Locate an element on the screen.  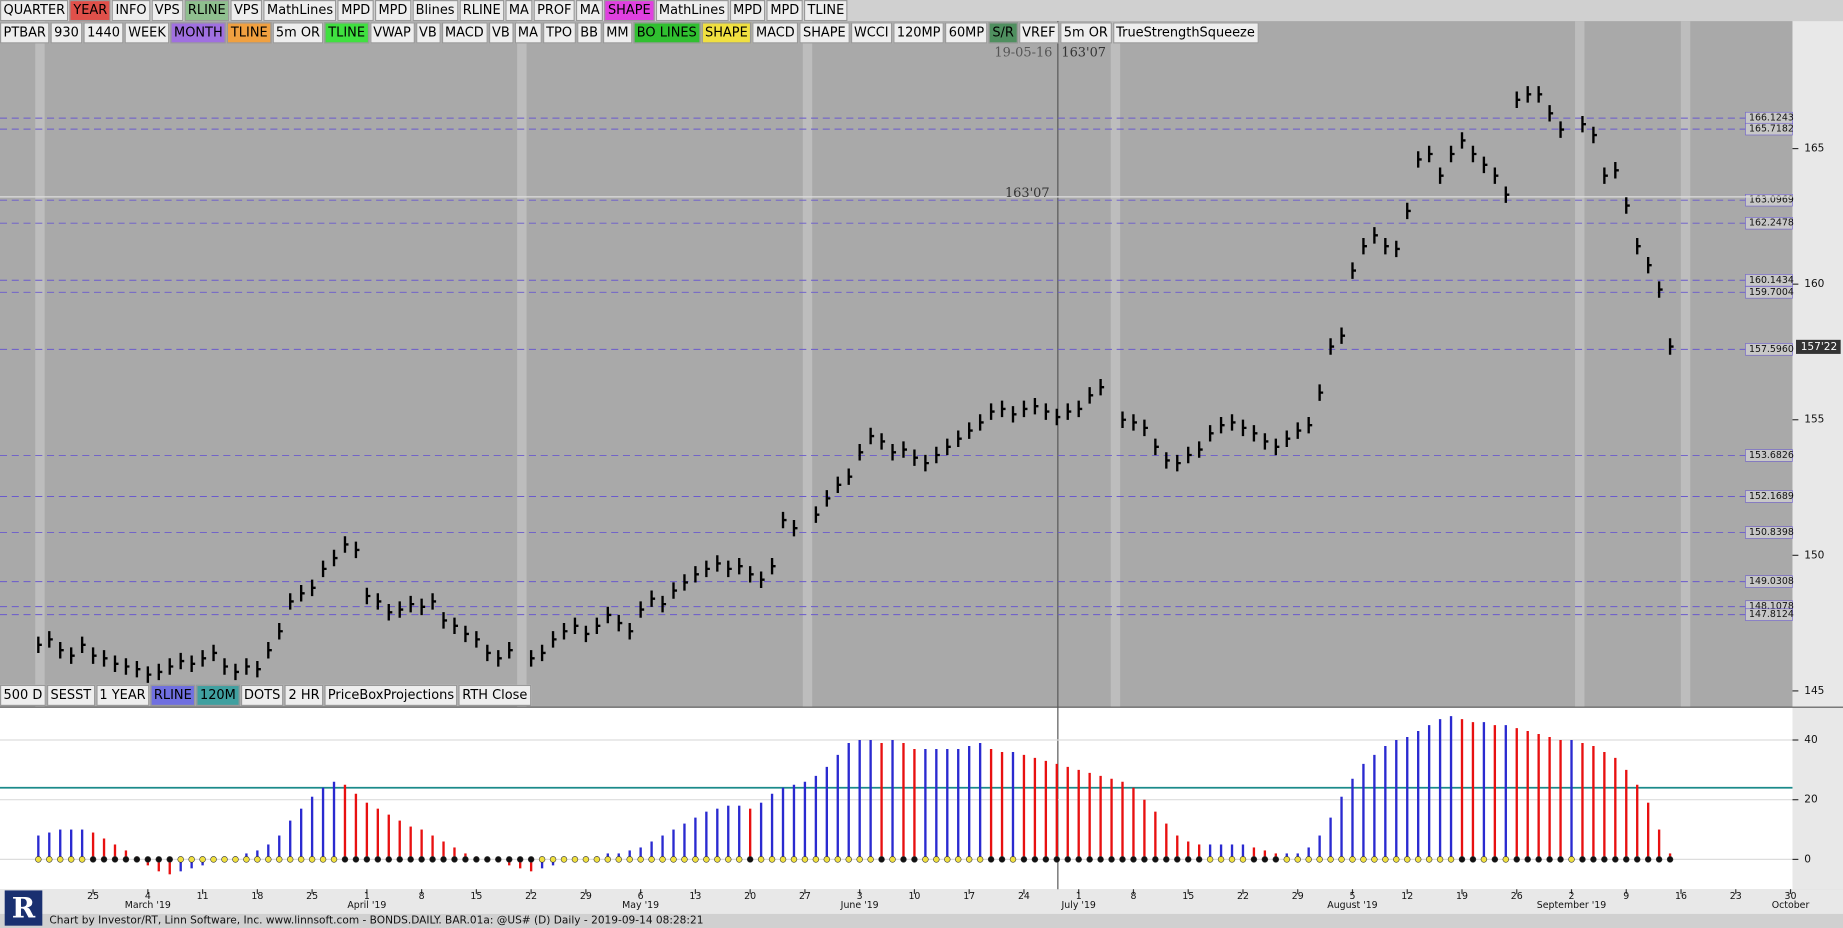
level-label: 147.8124 is located at coordinates (1771, 614).